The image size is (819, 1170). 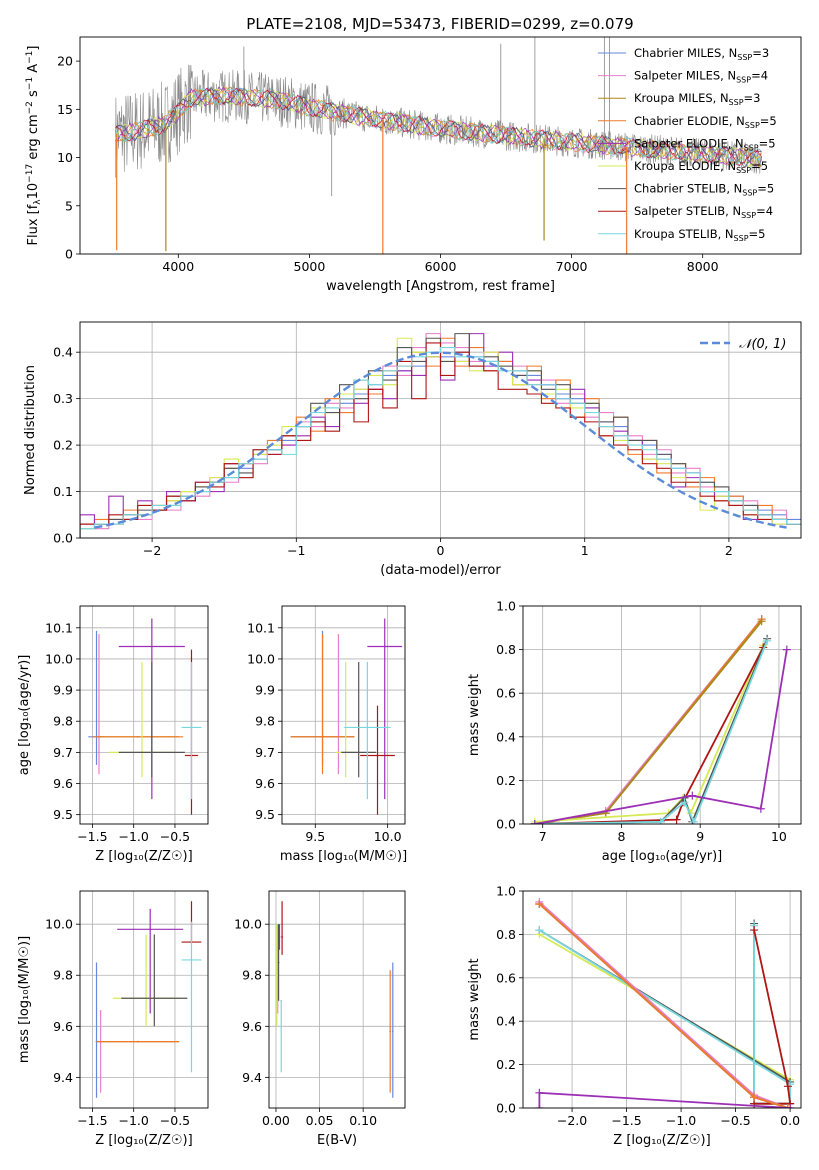 I want to click on y-tick-label: 0.8, so click(x=506, y=649).